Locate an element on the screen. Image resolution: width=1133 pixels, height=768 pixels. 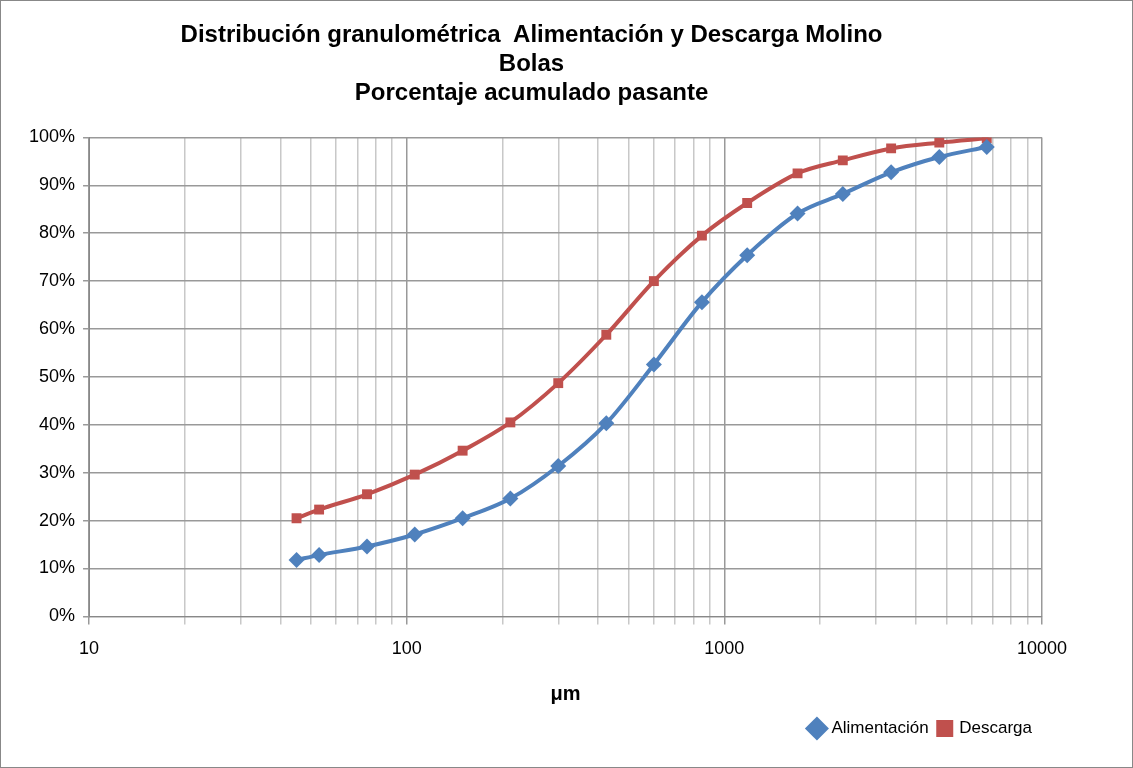
y-tick-label: 20% is located at coordinates (57, 519).